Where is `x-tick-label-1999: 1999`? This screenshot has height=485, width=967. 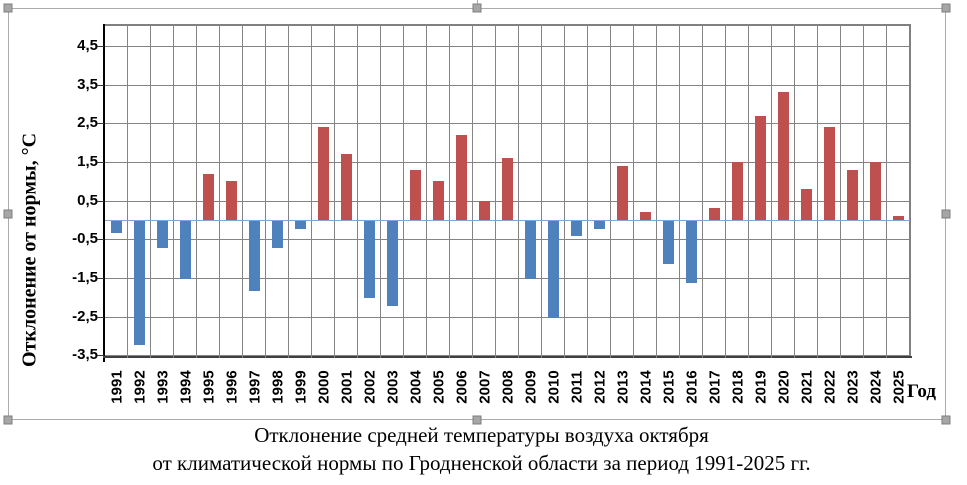
x-tick-label-1999: 1999 is located at coordinates (301, 387).